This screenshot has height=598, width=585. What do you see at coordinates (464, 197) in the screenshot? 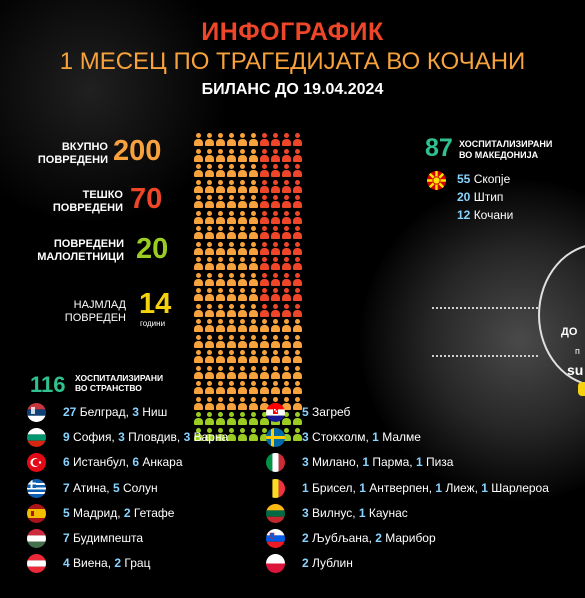
I see `city-count: 20` at bounding box center [464, 197].